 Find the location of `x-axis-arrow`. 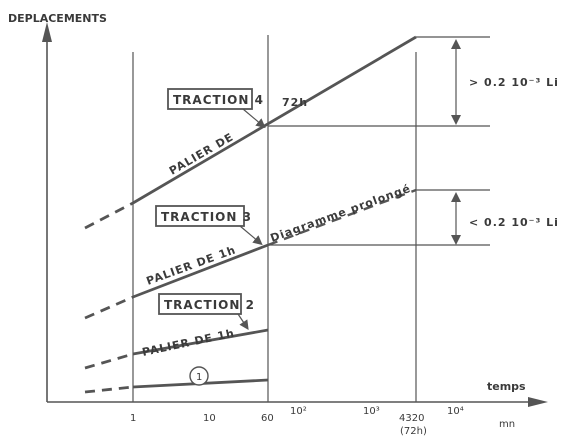

x-axis-arrow is located at coordinates (538, 402).